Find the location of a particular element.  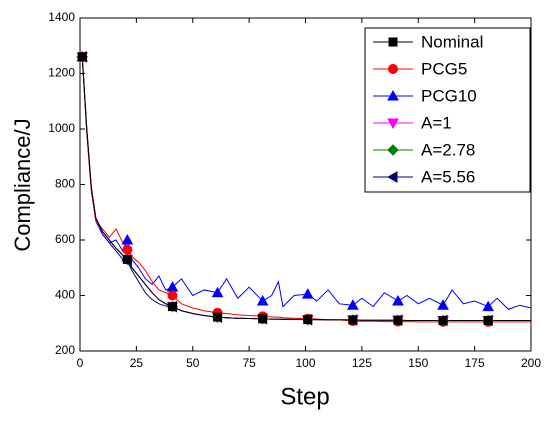

legend-label: A=5.56 is located at coordinates (448, 176).